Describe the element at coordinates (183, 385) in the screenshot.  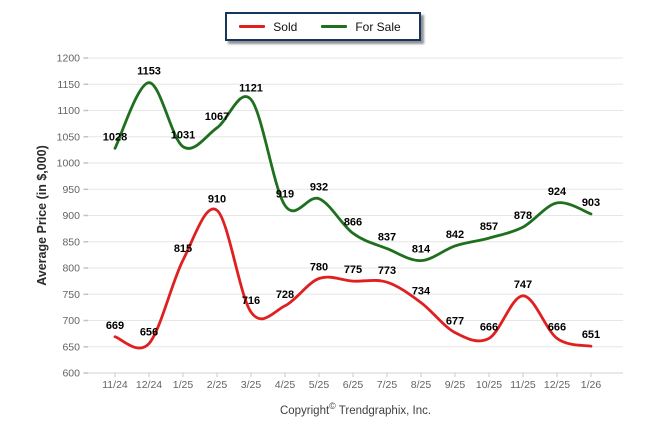
I see `x-tick-label: 1/25` at that location.